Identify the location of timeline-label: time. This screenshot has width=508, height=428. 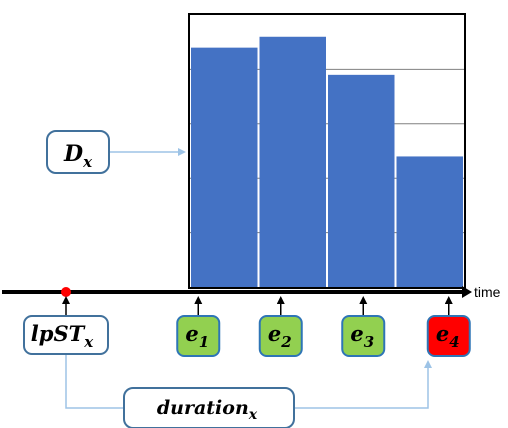
(487, 292).